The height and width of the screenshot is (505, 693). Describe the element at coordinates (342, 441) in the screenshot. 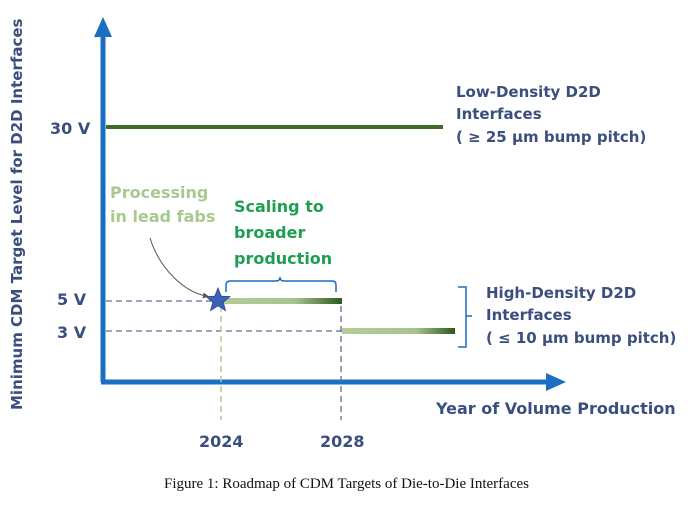

I see `x-tick-2028: 2028` at that location.